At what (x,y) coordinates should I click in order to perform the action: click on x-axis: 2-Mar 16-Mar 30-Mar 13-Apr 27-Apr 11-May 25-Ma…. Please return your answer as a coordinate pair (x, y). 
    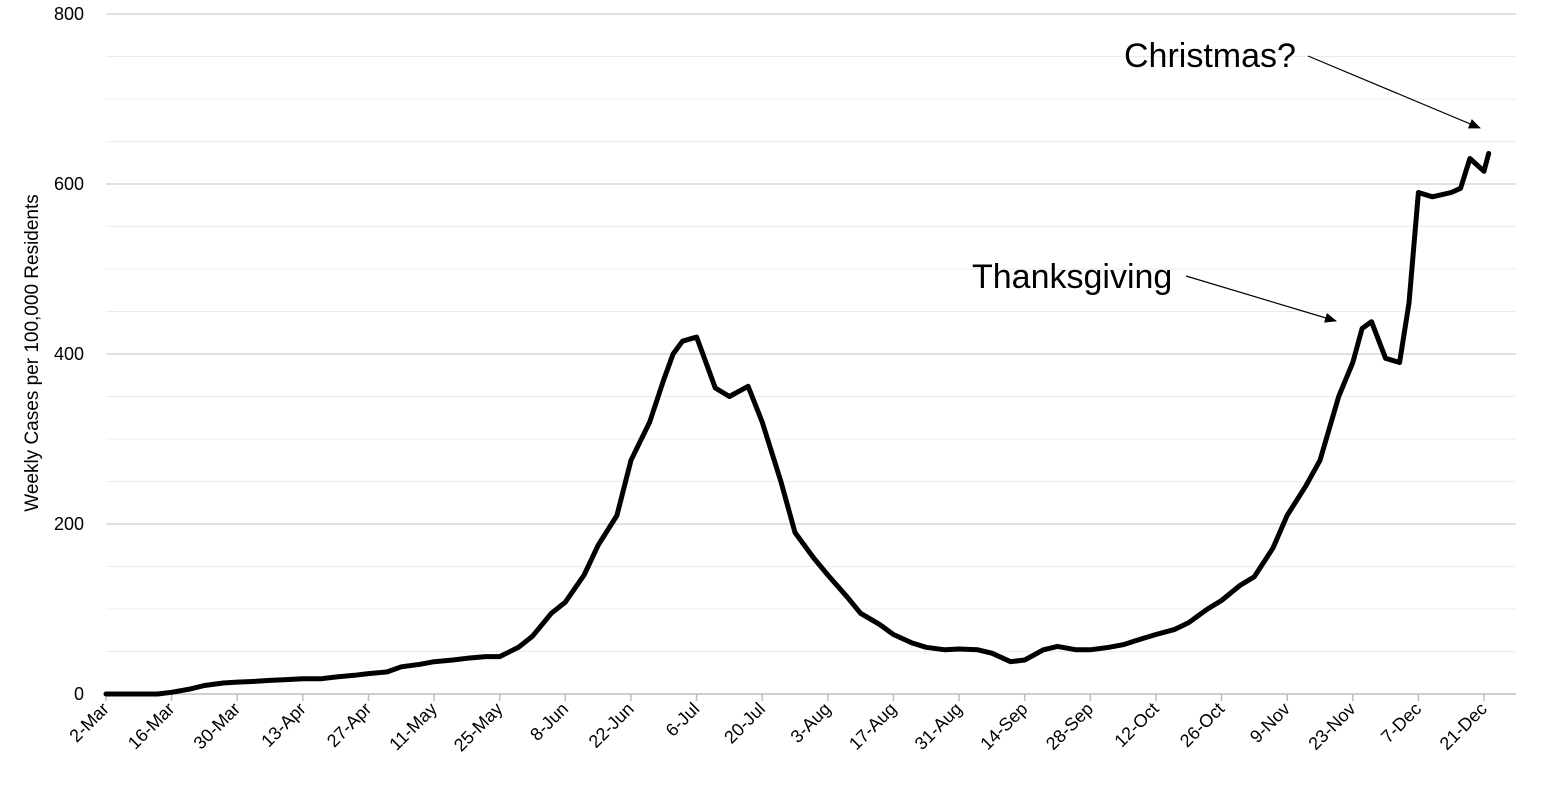
    Looking at the image, I should click on (790, 724).